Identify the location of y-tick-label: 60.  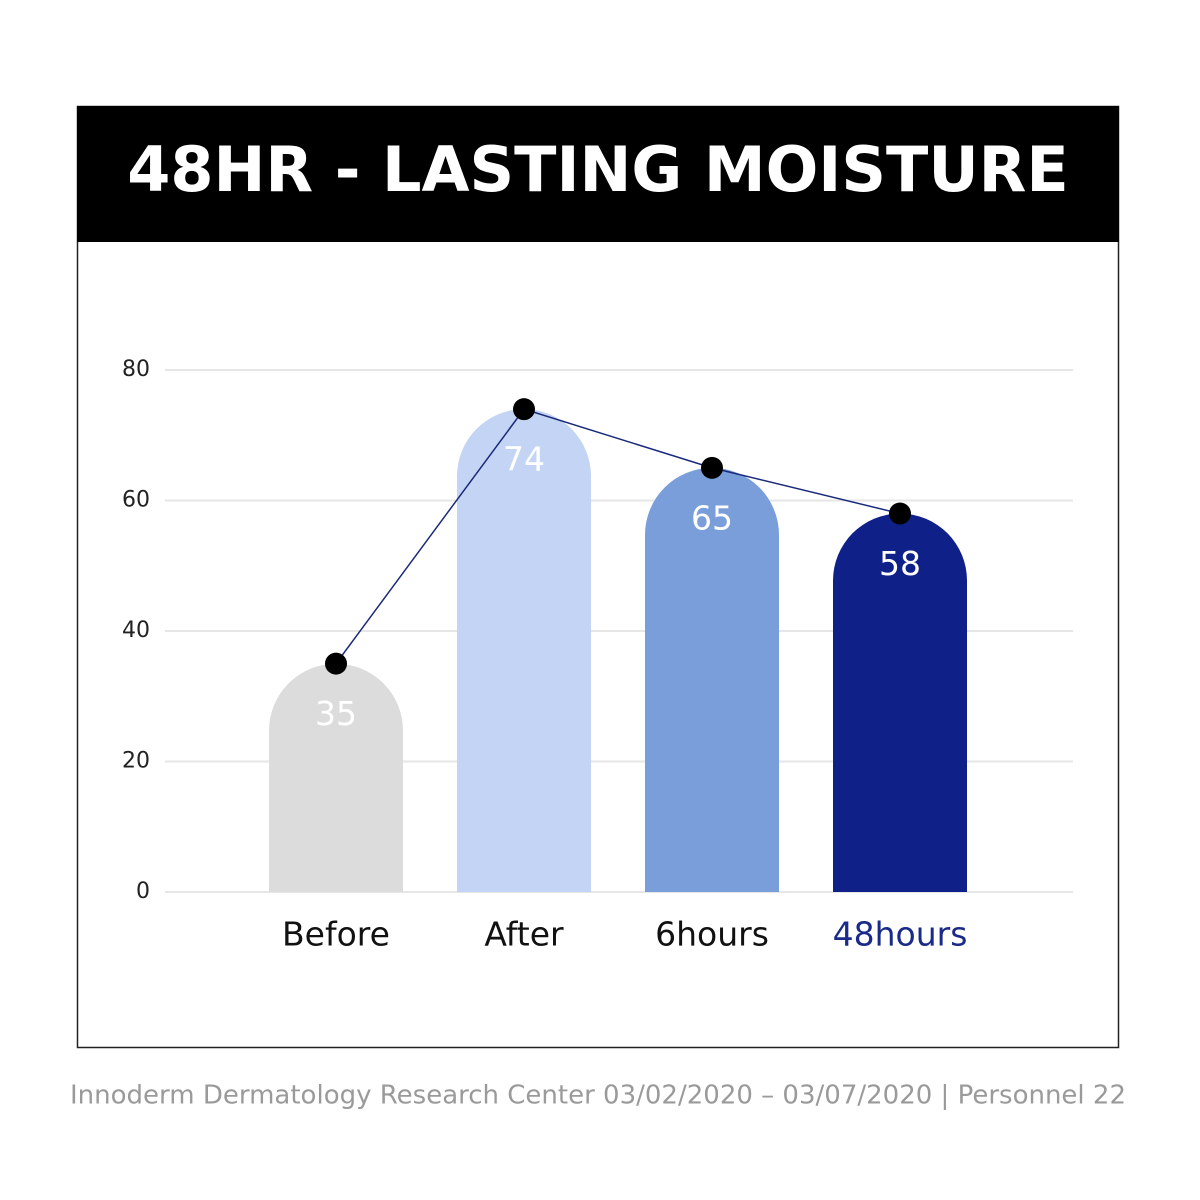
(136, 500).